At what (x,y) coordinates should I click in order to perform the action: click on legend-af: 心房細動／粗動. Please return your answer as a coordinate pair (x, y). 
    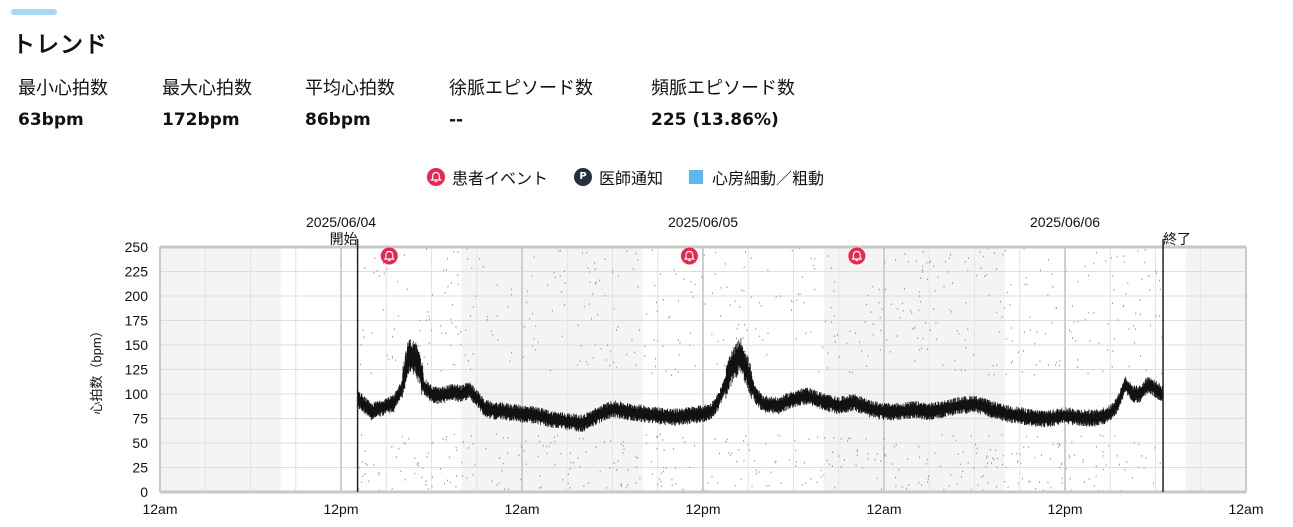
    Looking at the image, I should click on (756, 177).